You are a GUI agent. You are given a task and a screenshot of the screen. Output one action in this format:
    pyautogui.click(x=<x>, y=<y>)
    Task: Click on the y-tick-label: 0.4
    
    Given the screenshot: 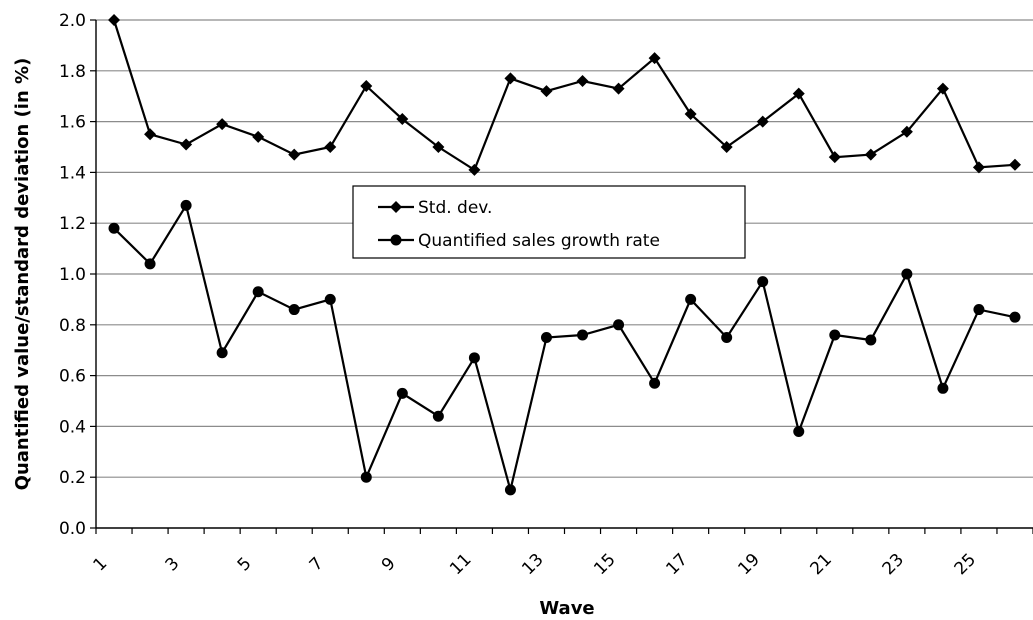 What is the action you would take?
    pyautogui.click(x=72, y=427)
    